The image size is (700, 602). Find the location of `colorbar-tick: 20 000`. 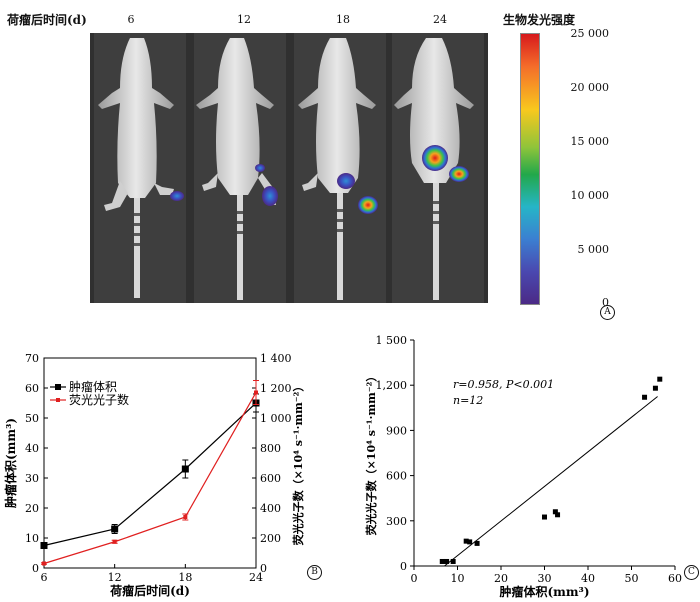

colorbar-tick: 20 000 is located at coordinates (590, 87).